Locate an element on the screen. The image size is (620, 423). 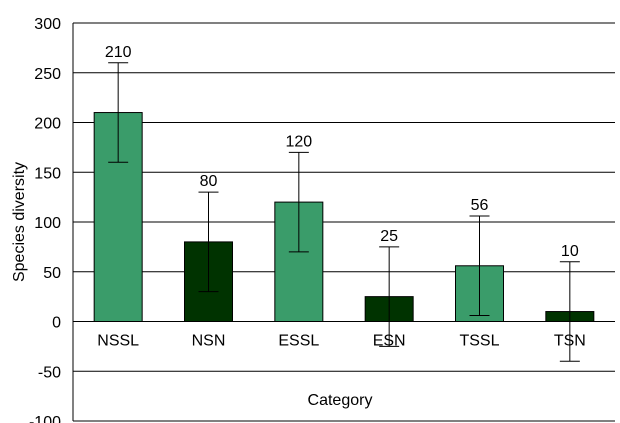
data-label: 56 is located at coordinates (480, 205).